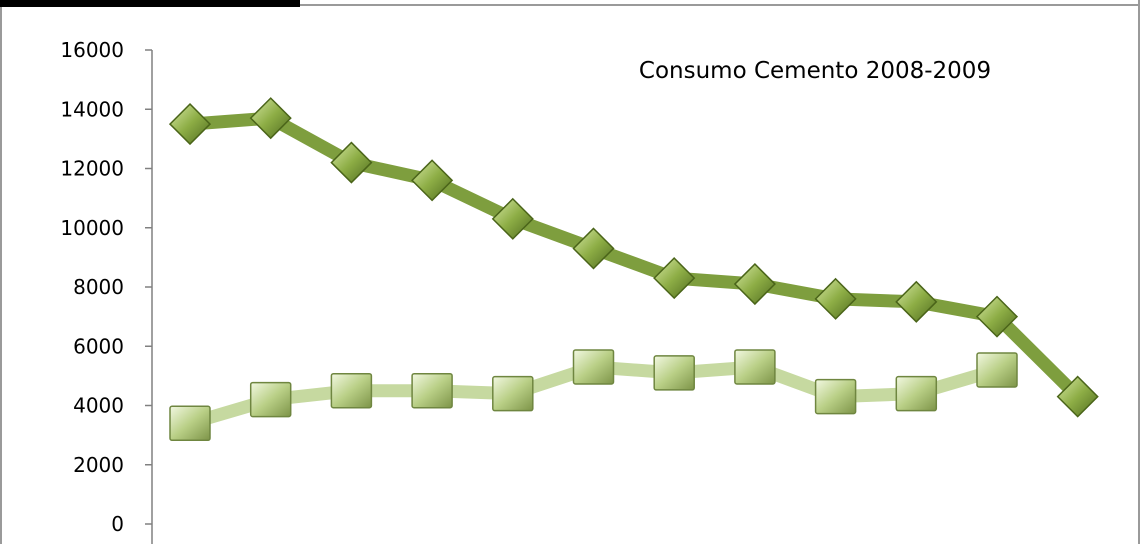  I want to click on y-tick-label: 8000, so click(98, 287).